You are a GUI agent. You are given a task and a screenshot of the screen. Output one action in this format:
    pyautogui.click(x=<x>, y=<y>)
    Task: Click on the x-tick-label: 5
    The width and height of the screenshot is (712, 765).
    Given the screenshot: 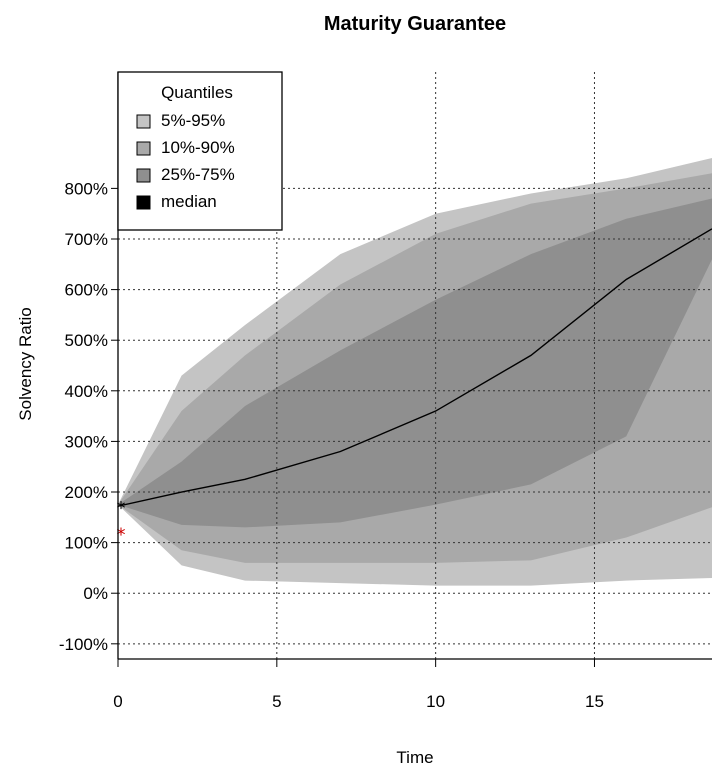 What is the action you would take?
    pyautogui.click(x=276, y=701)
    